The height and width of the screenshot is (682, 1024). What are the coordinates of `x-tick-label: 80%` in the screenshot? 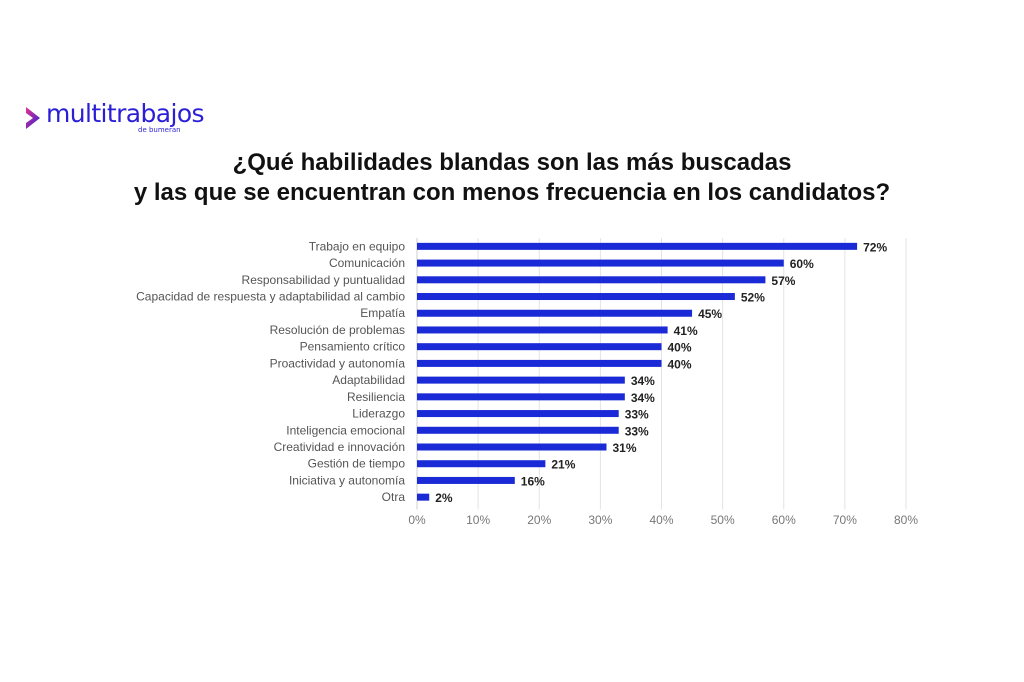 It's located at (906, 520).